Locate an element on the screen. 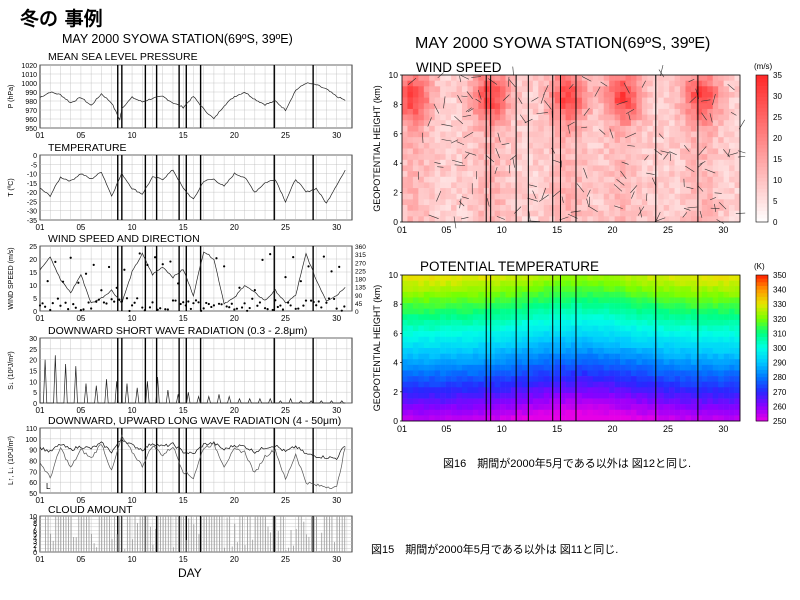  x-tick-label: 01 is located at coordinates (402, 230).